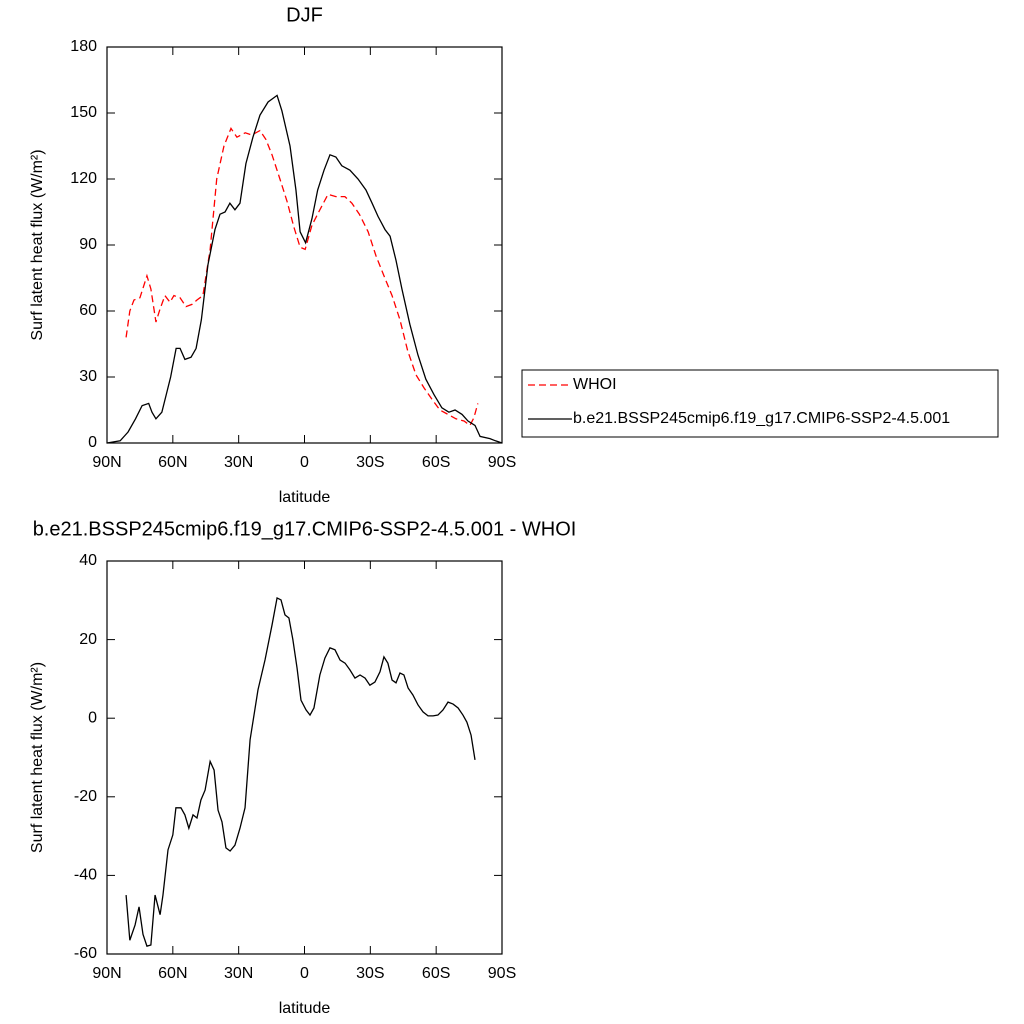 Image resolution: width=1024 pixels, height=1024 pixels. What do you see at coordinates (83, 112) in the screenshot?
I see `y-tick-label: 150` at bounding box center [83, 112].